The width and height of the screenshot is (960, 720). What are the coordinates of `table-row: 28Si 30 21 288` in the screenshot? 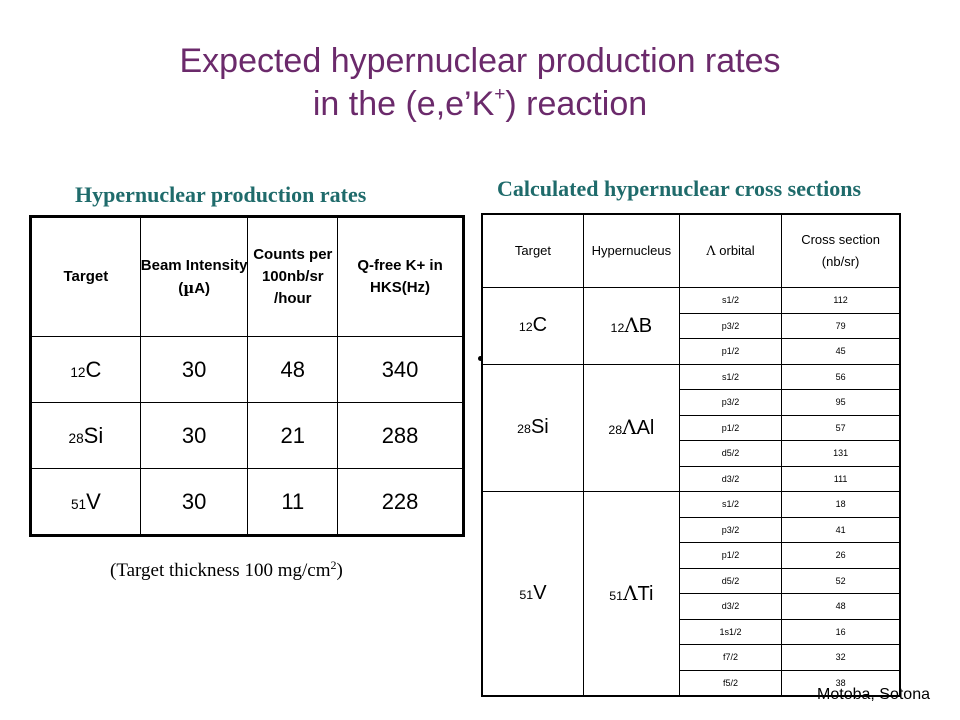 It's located at (247, 435).